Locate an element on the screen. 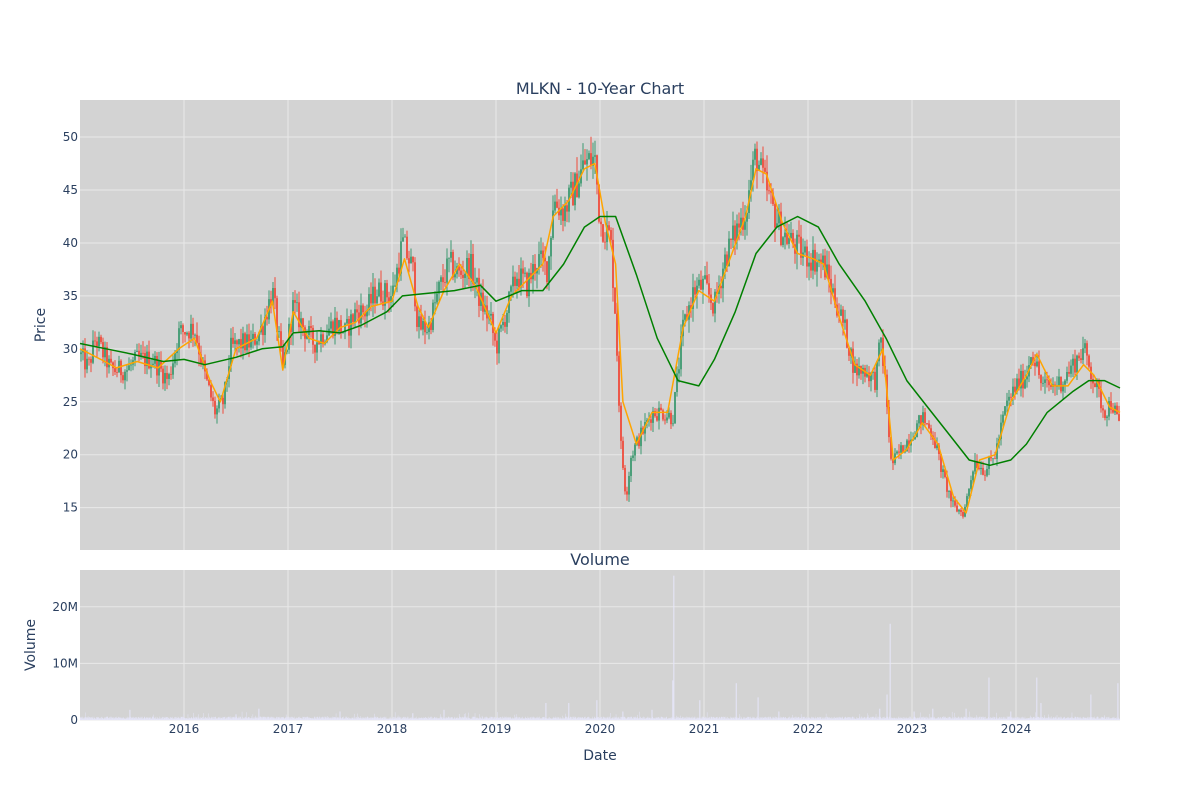  volume-y-tick-label: 10M is located at coordinates (65, 663).